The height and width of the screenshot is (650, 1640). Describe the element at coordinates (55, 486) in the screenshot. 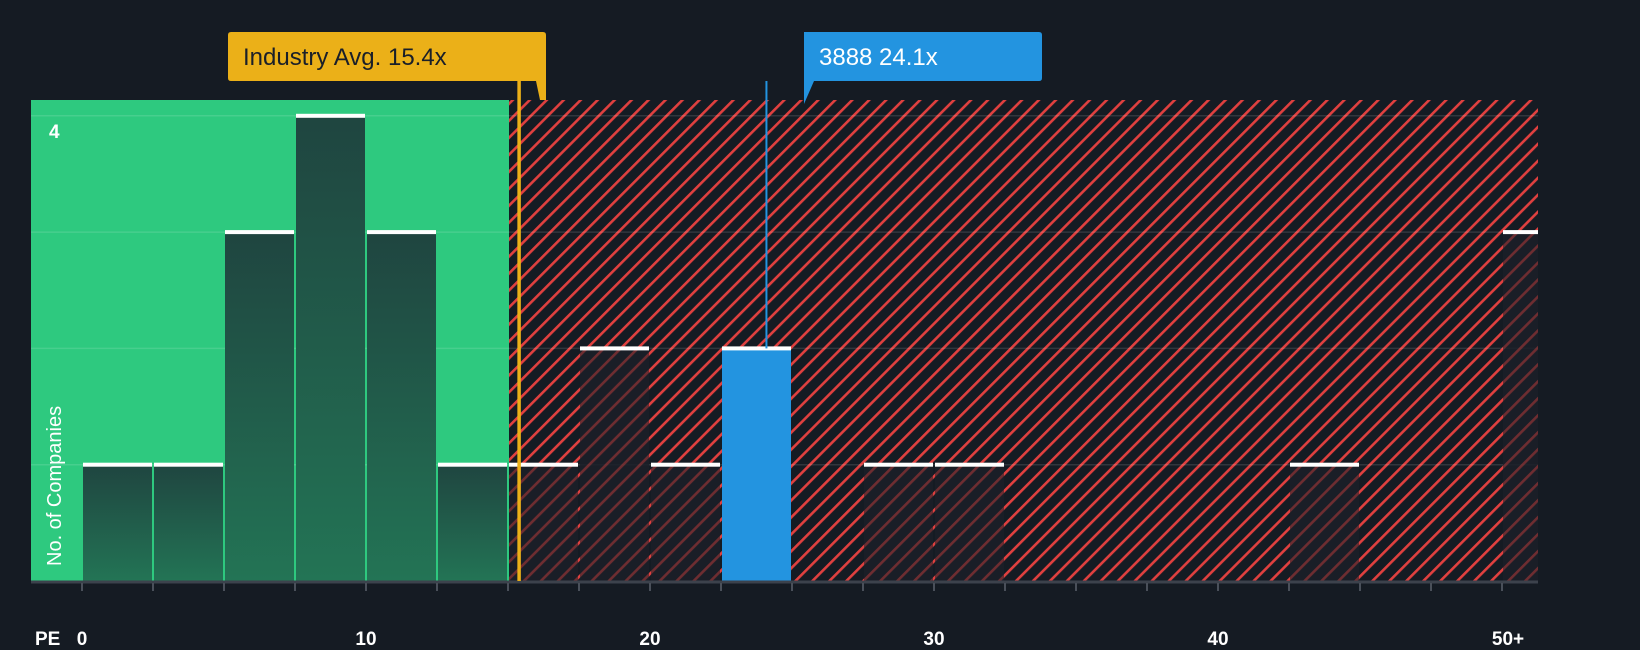

I see `y-axis-label: No. of Companies` at that location.